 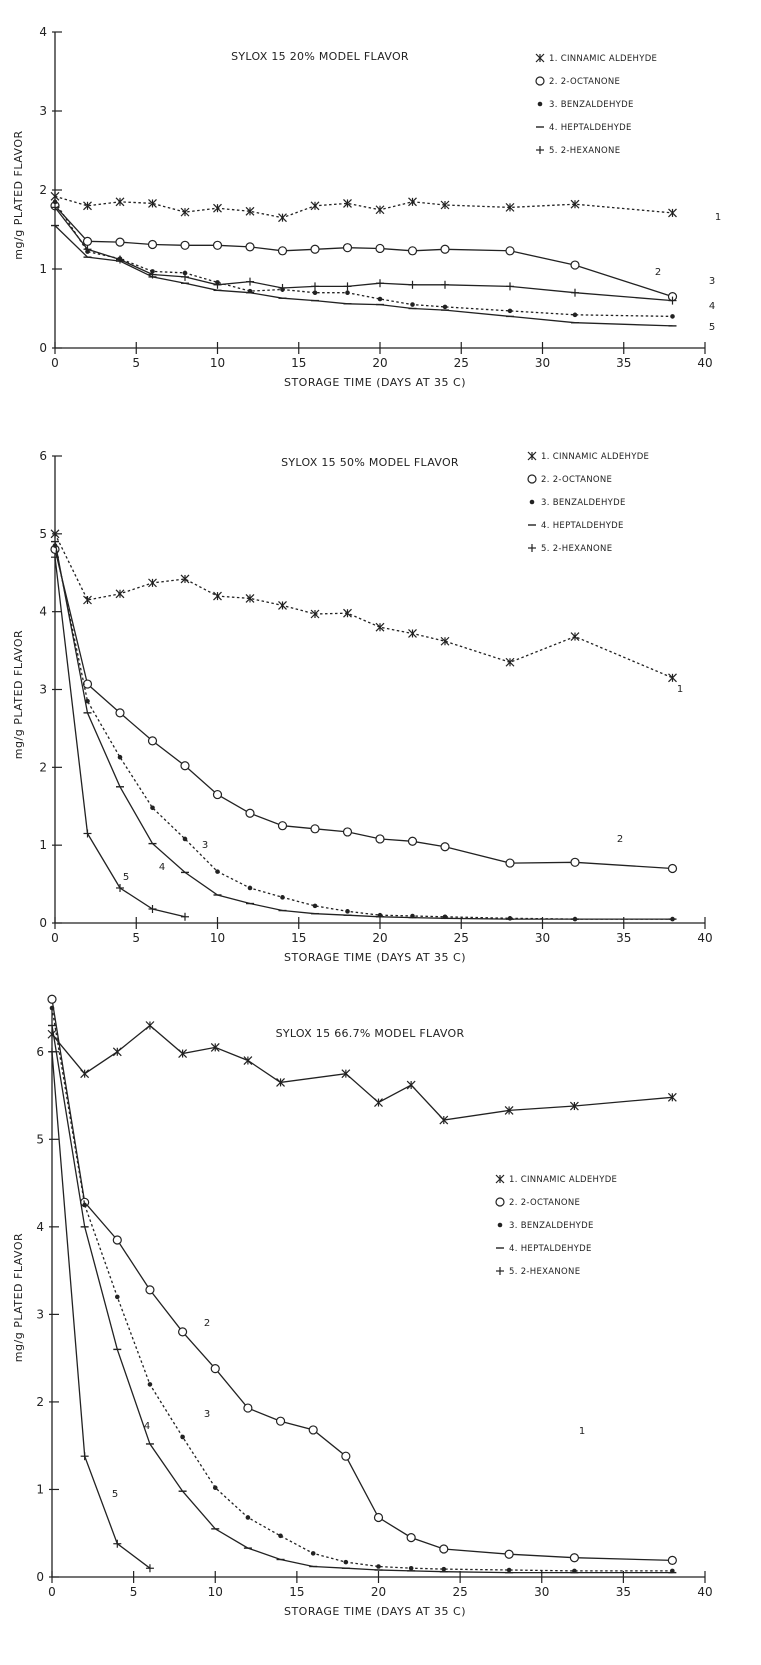 I want to click on x-axis-title: STORAGE TIME (DAYS AT 35 C), so click(x=375, y=1611).